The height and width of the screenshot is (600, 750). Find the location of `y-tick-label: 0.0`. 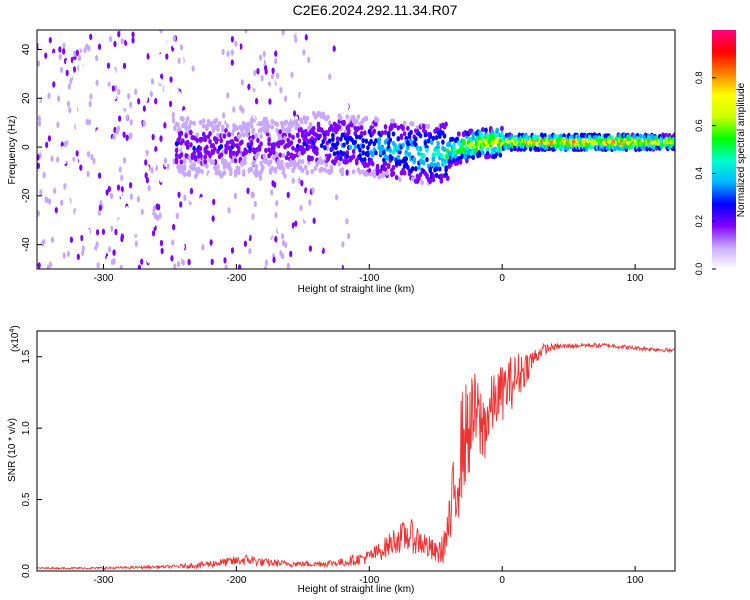

y-tick-label: 0.0 is located at coordinates (26, 571).